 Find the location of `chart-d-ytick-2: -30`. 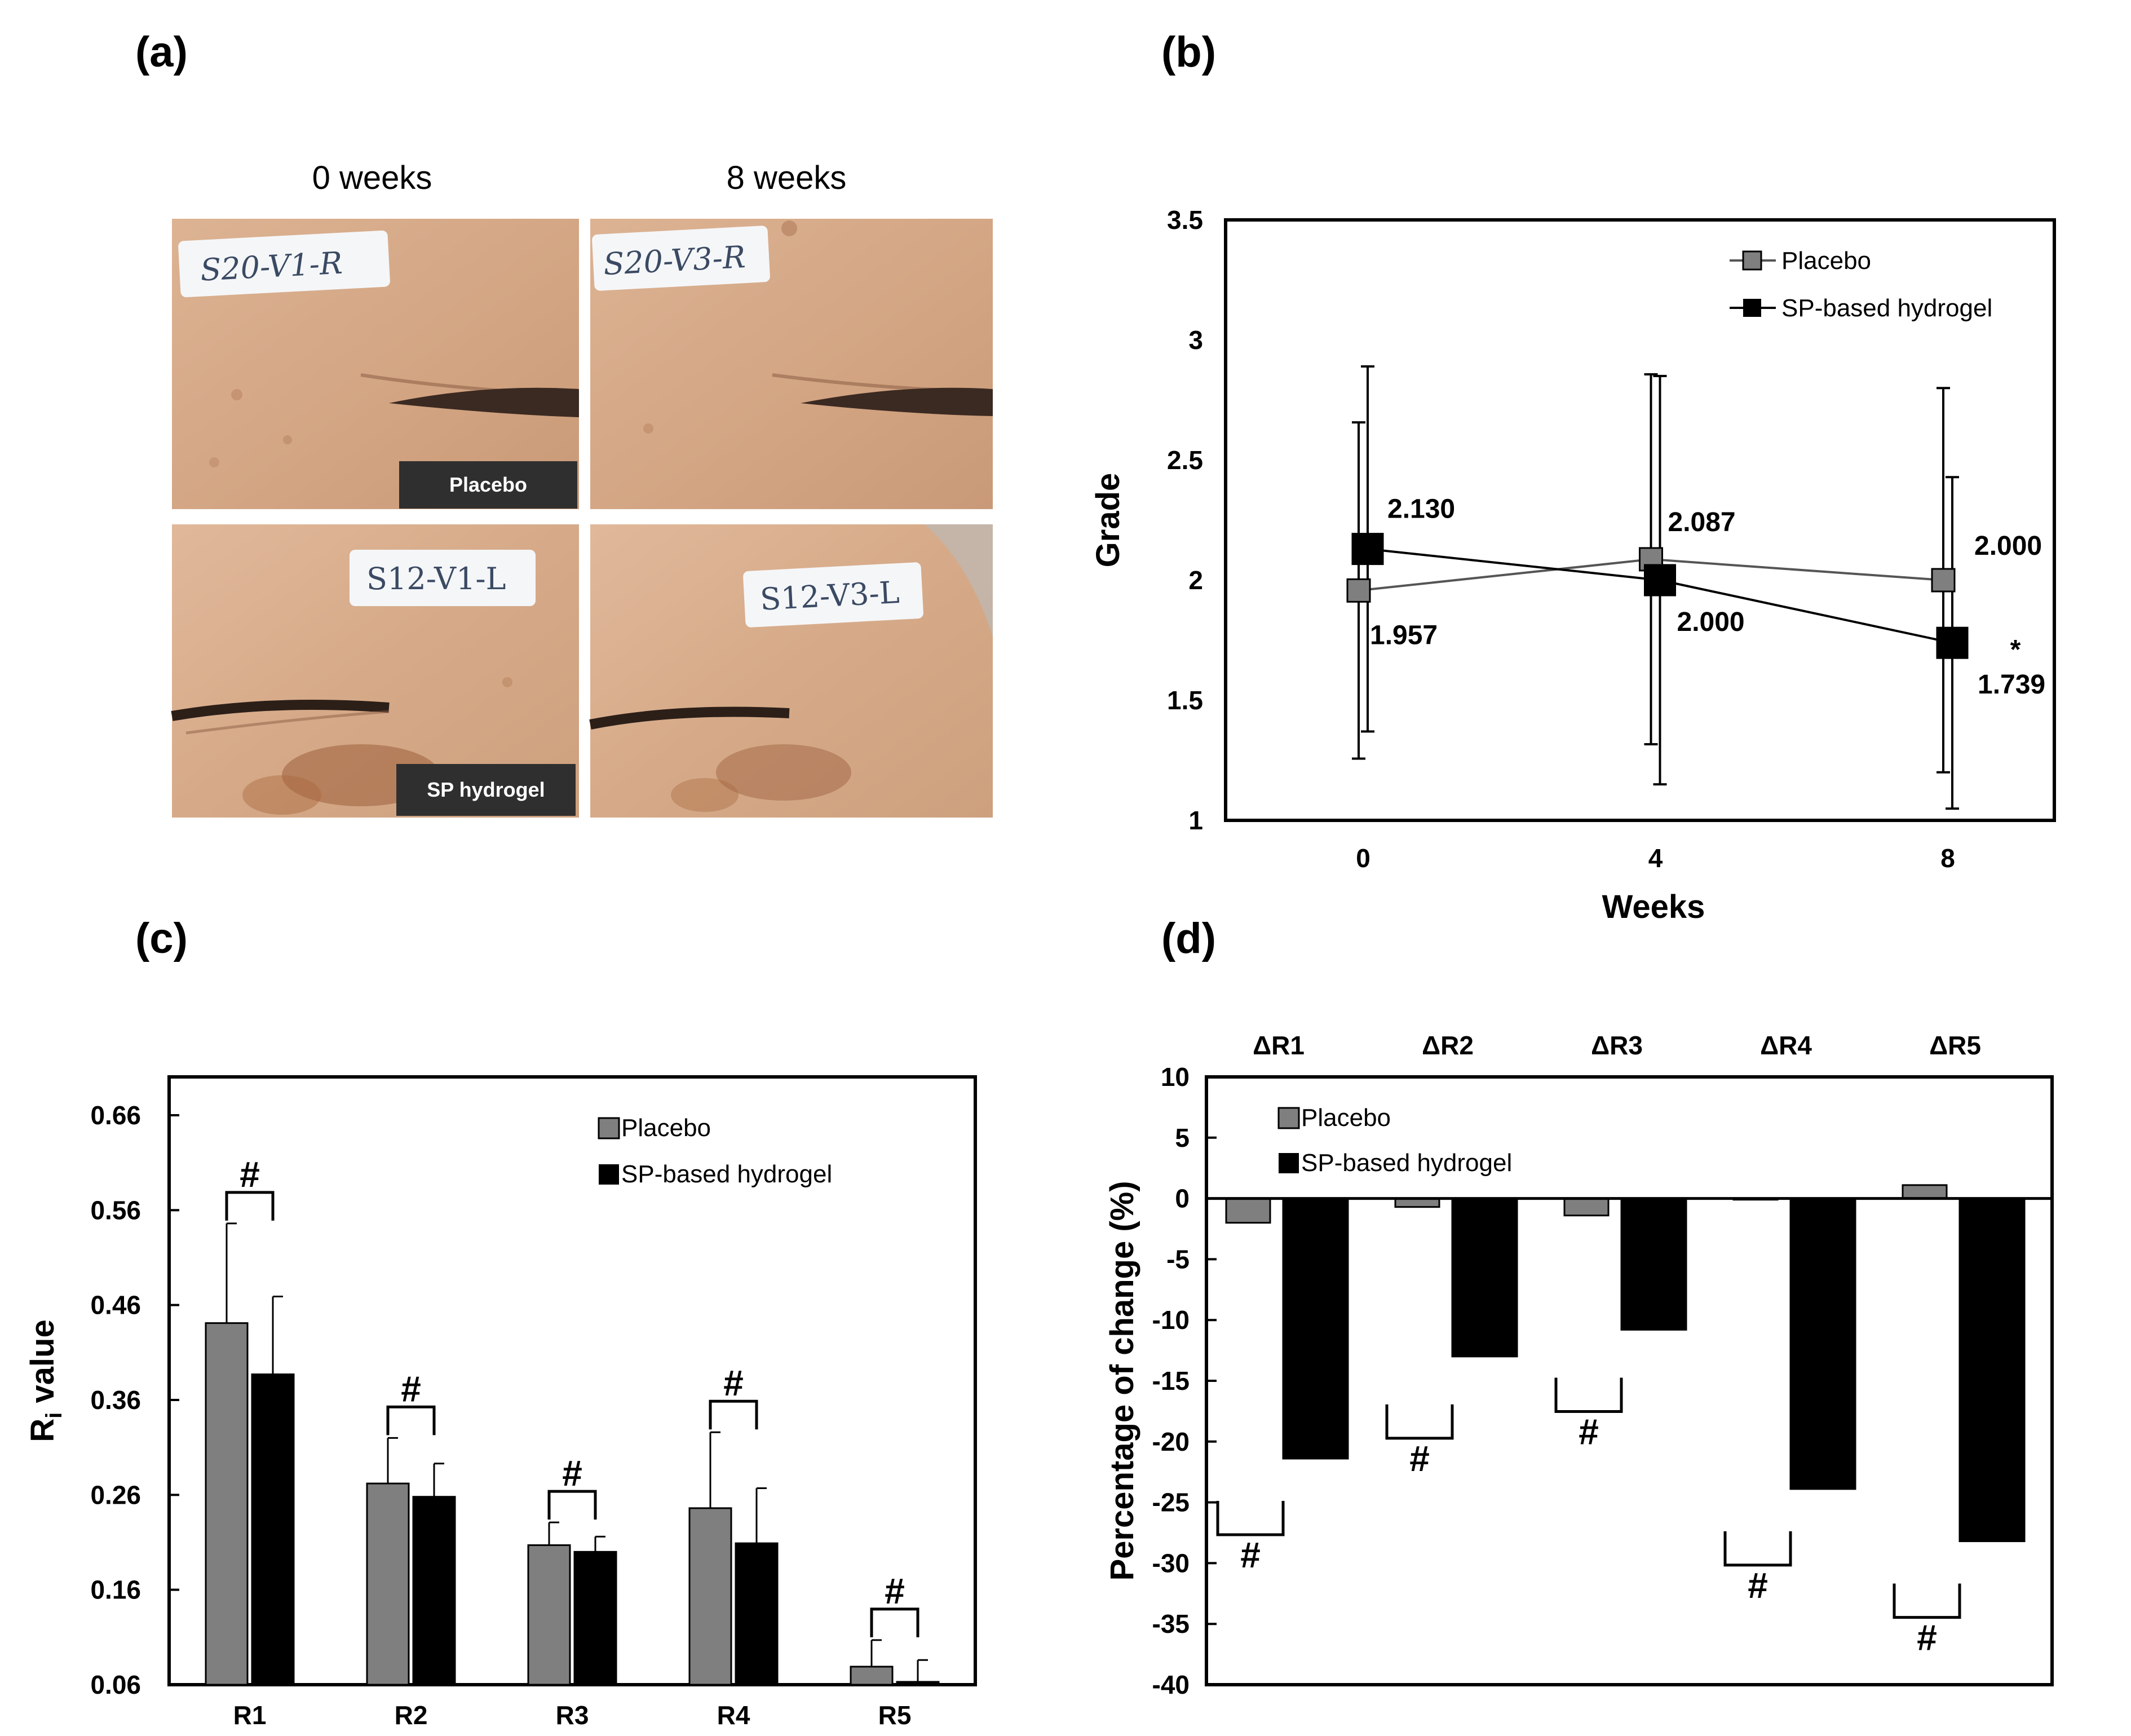

chart-d-ytick-2: -30 is located at coordinates (1171, 1563).